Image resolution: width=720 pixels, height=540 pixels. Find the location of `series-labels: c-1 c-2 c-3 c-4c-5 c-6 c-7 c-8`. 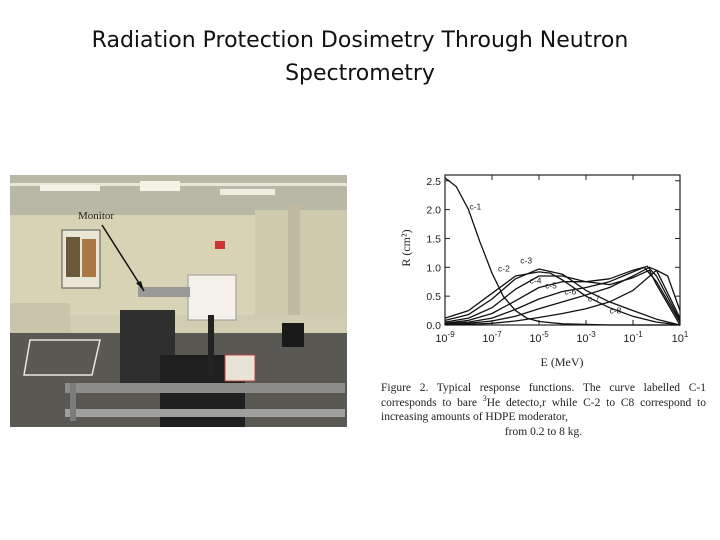

series-labels: c-1 c-2 c-3 c-4c-5 c-6 c-7 c-8 is located at coordinates (545, 259).